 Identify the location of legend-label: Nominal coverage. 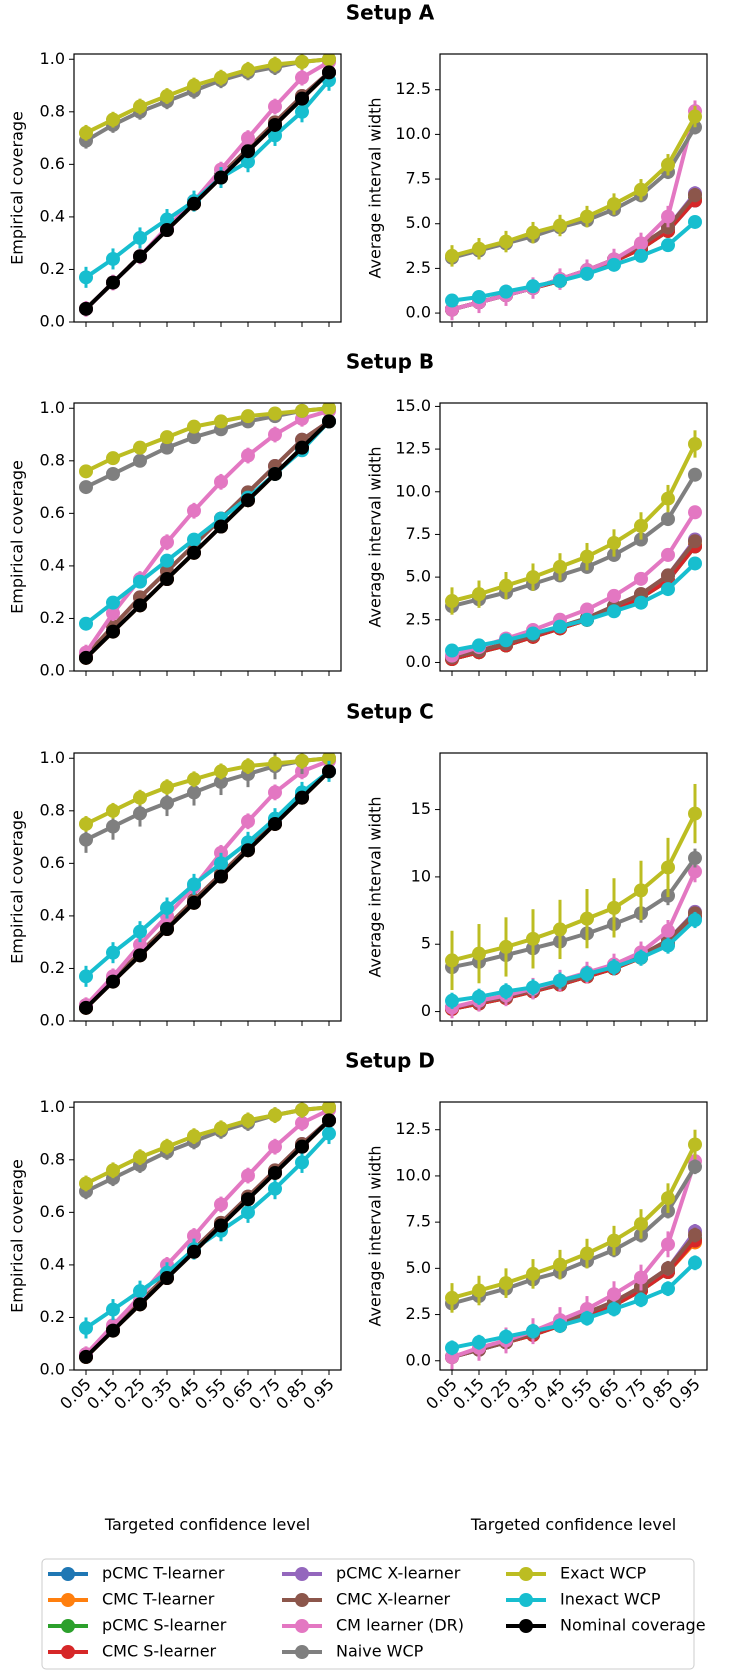
(633, 1625).